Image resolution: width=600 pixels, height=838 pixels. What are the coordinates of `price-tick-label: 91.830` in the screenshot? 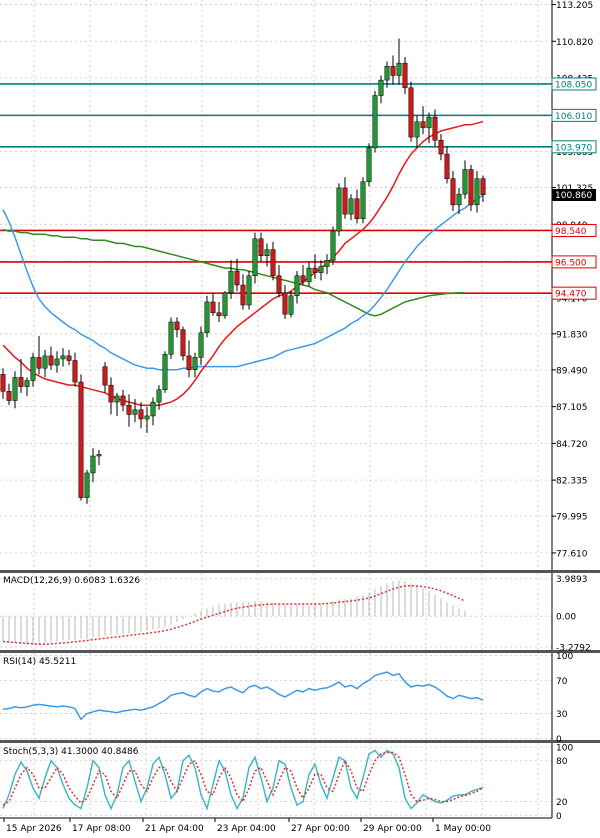 It's located at (572, 335).